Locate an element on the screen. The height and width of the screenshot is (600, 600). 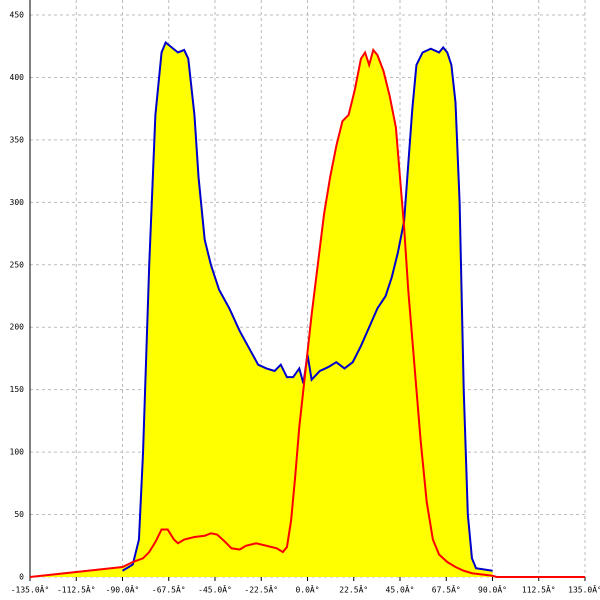
y-tick-label: 50 is located at coordinates (19, 514).